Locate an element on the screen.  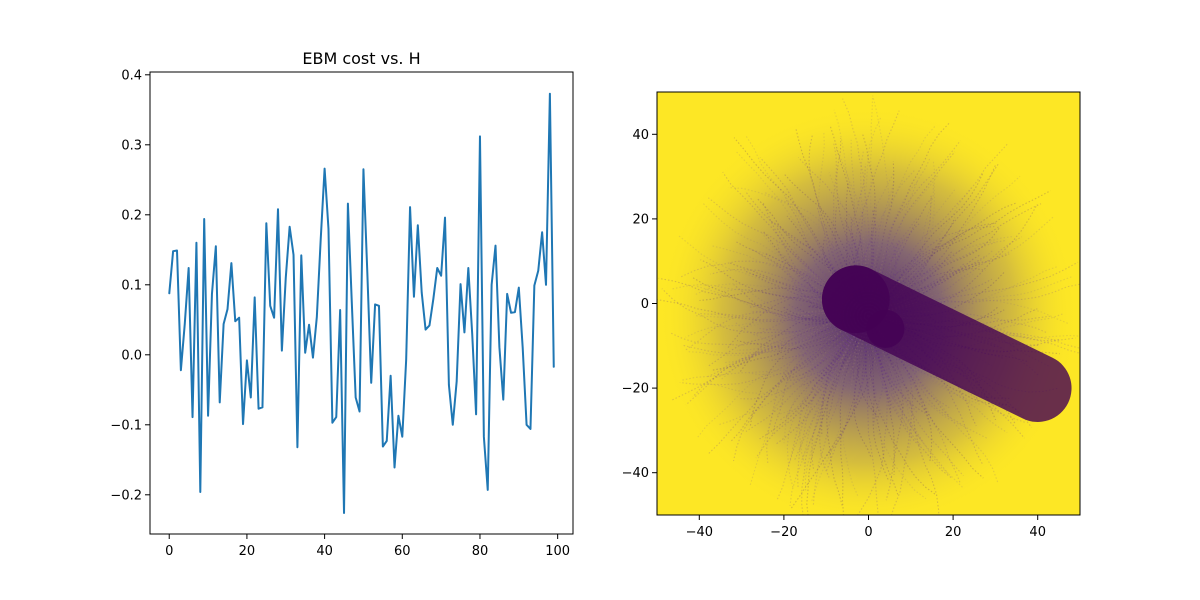
x-tick-label: −40 is located at coordinates (699, 532).